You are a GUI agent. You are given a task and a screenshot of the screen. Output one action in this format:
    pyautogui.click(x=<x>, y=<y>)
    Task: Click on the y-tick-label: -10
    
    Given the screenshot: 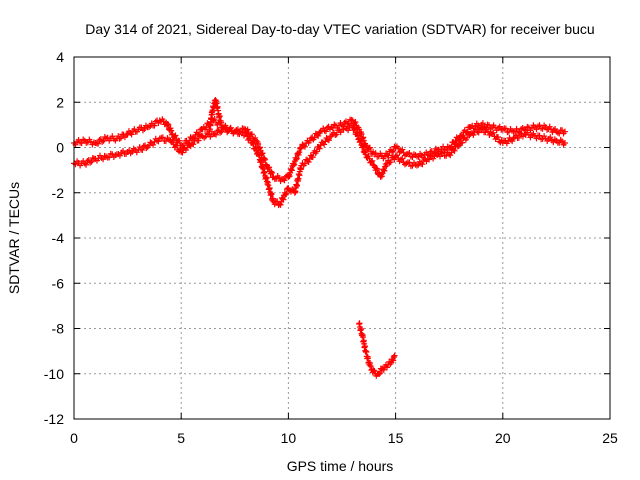 What is the action you would take?
    pyautogui.click(x=54, y=374)
    